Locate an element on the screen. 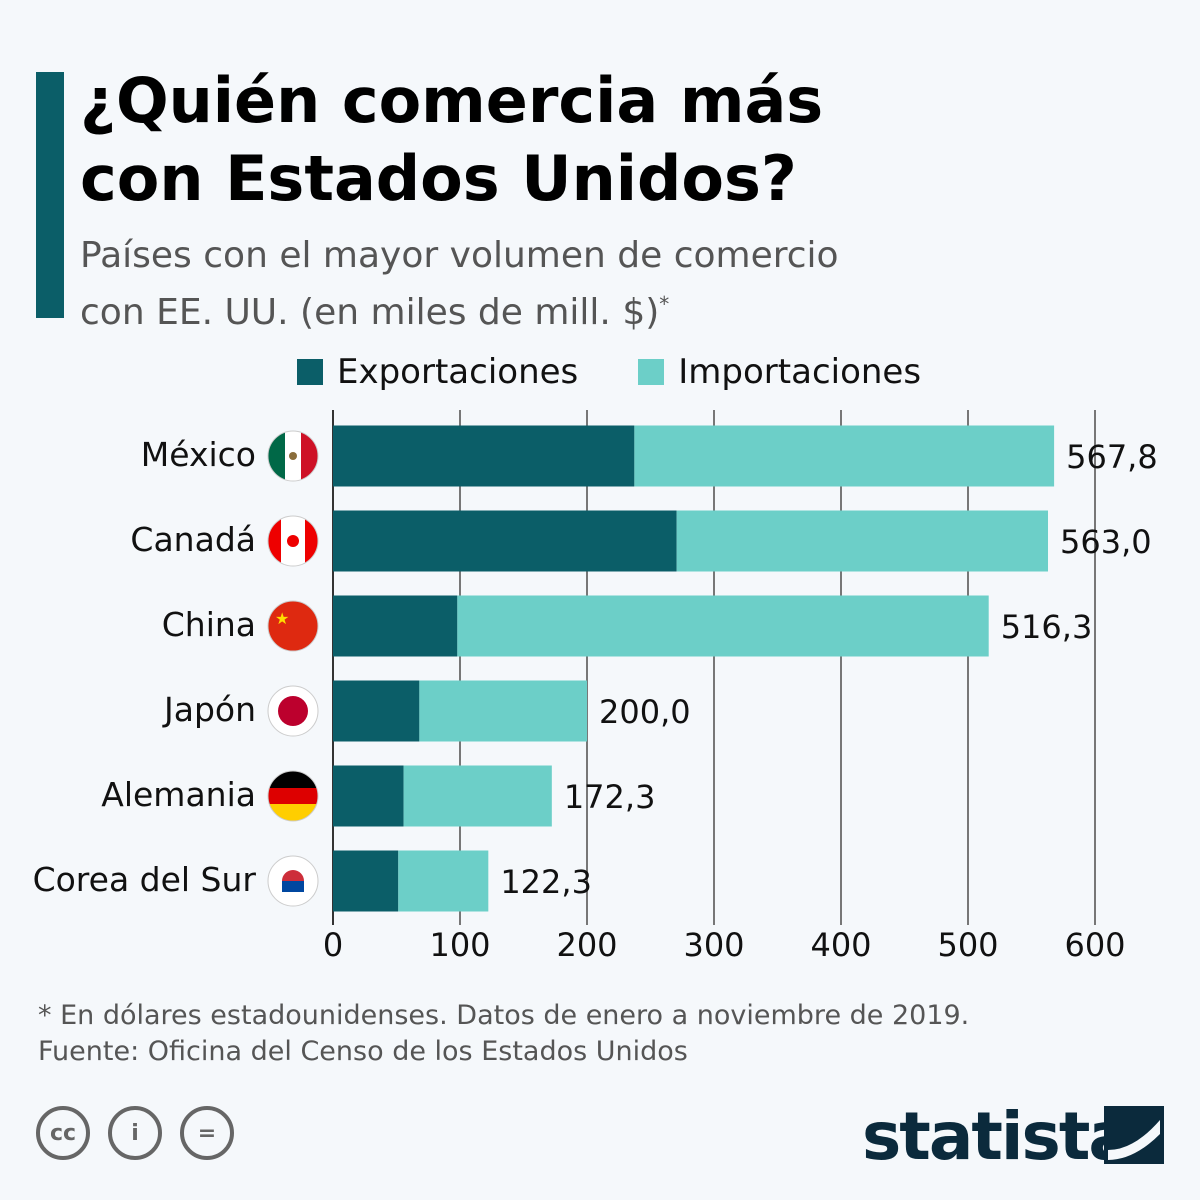 The height and width of the screenshot is (1200, 1200). total-label: 200,0 is located at coordinates (645, 712).